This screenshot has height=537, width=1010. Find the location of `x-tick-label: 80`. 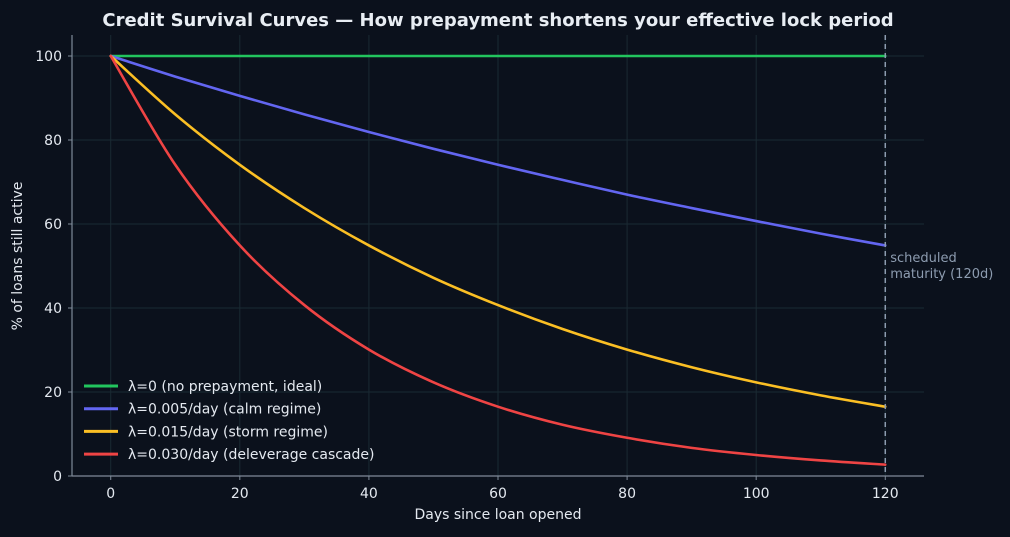

x-tick-label: 80 is located at coordinates (627, 494).